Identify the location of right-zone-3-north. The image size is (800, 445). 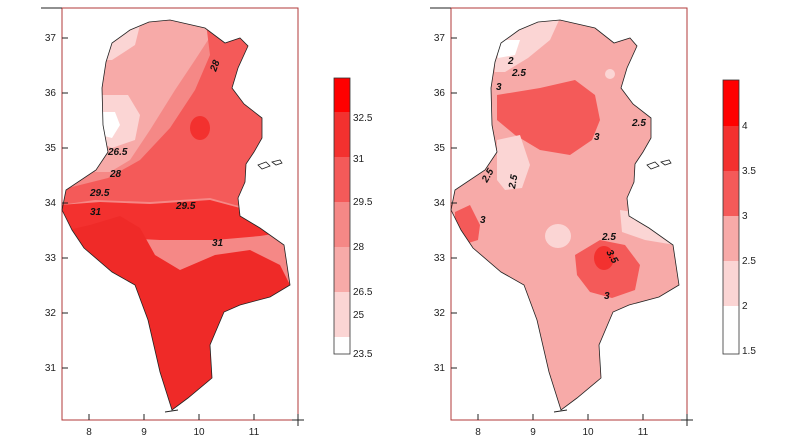
(548, 117).